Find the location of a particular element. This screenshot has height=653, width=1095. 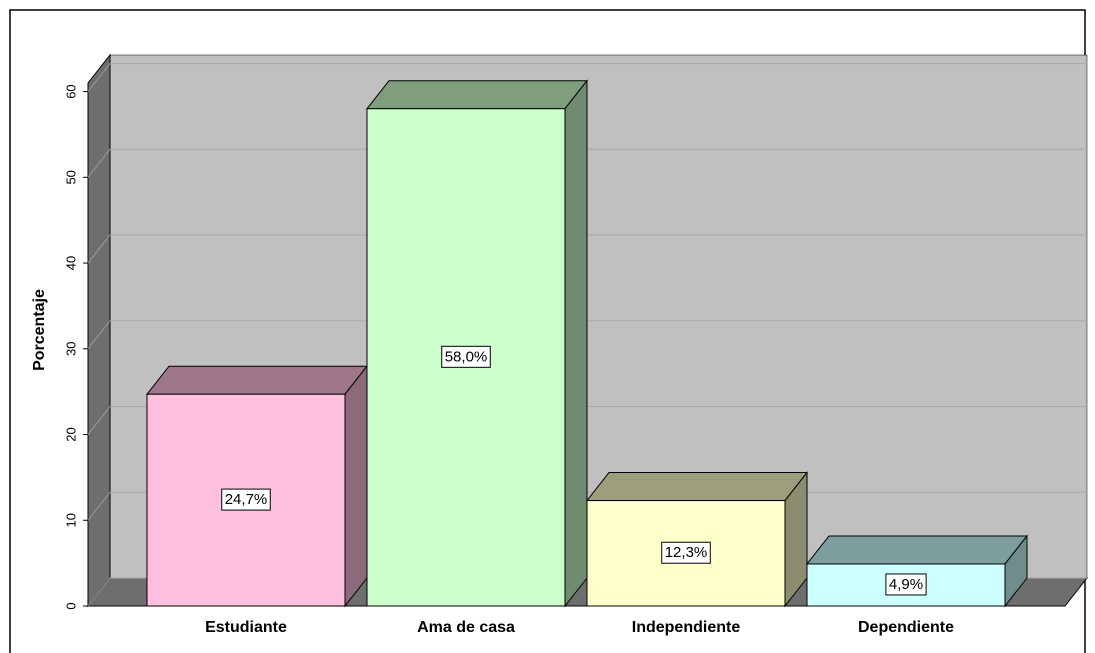

value-label: 4,9% is located at coordinates (906, 584).